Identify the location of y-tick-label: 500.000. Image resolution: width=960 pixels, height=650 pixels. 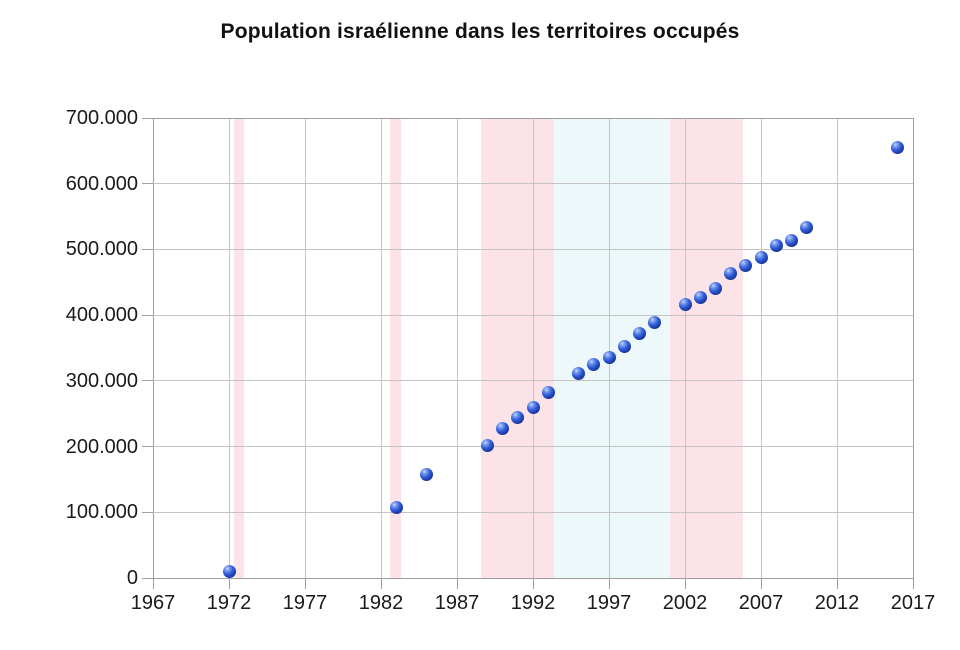
(101, 249).